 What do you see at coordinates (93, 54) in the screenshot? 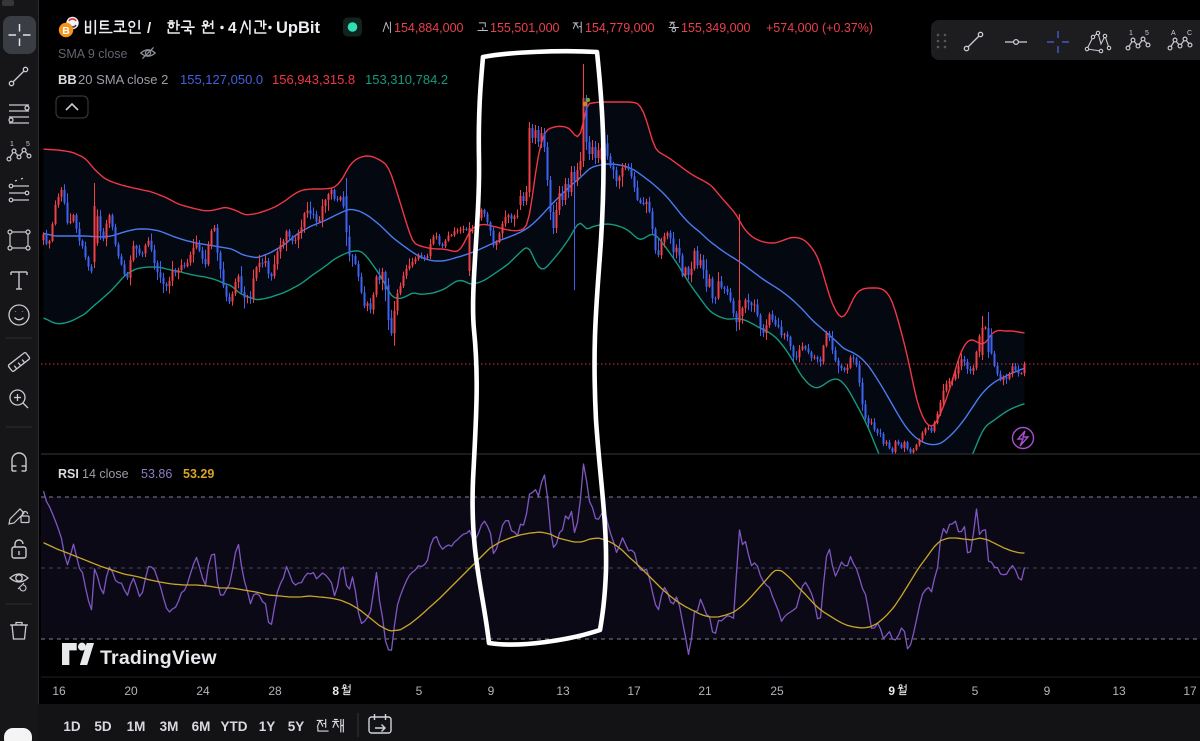
I see `svg-text: SMA 9 close` at bounding box center [93, 54].